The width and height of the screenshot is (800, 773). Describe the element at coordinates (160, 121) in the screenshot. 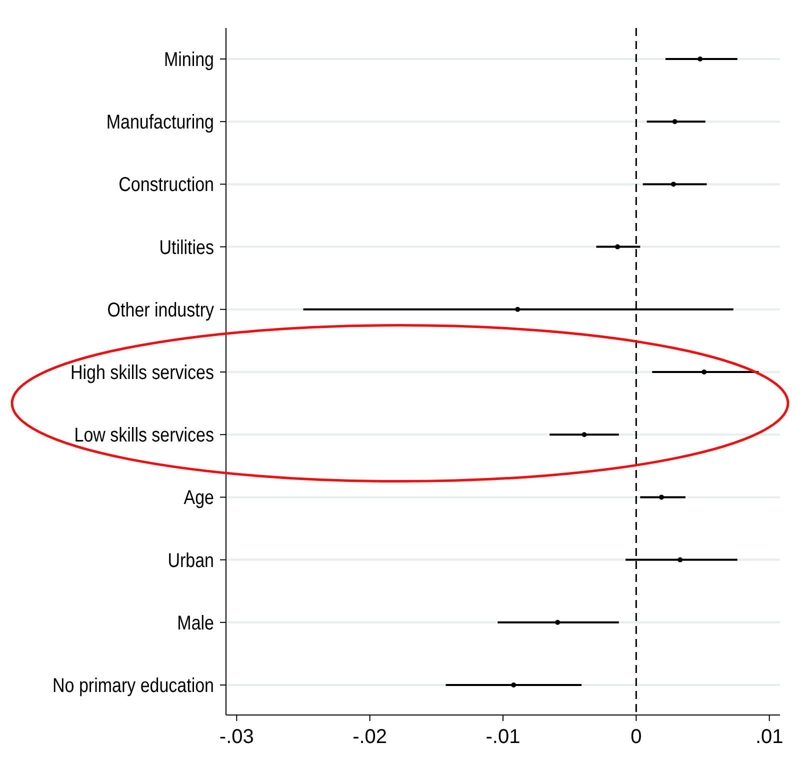

I see `y-tick-label: Manufacturing` at that location.